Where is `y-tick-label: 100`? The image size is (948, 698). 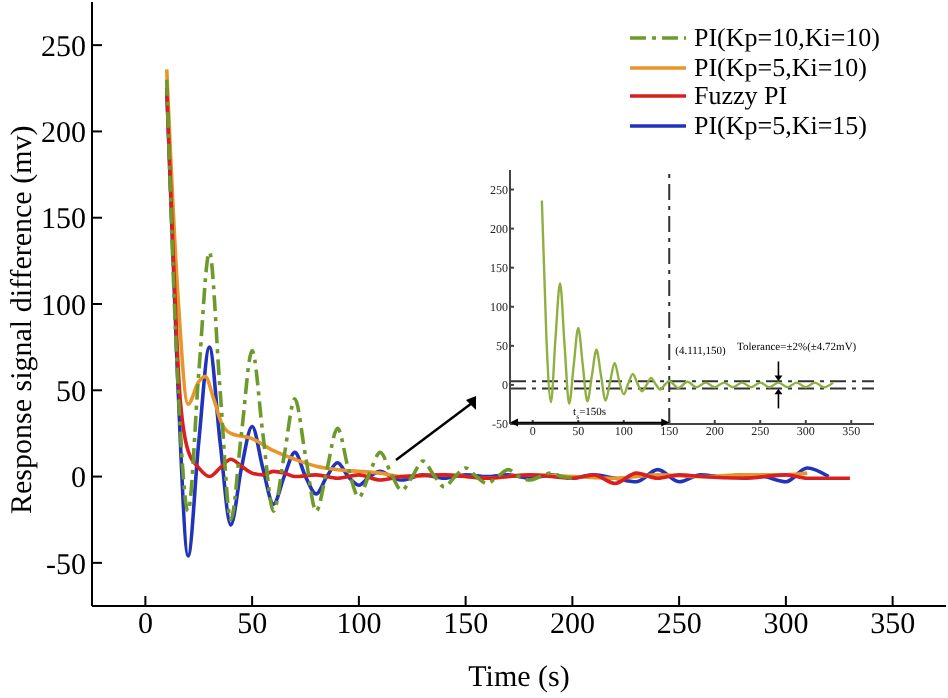
y-tick-label: 100 is located at coordinates (63, 306).